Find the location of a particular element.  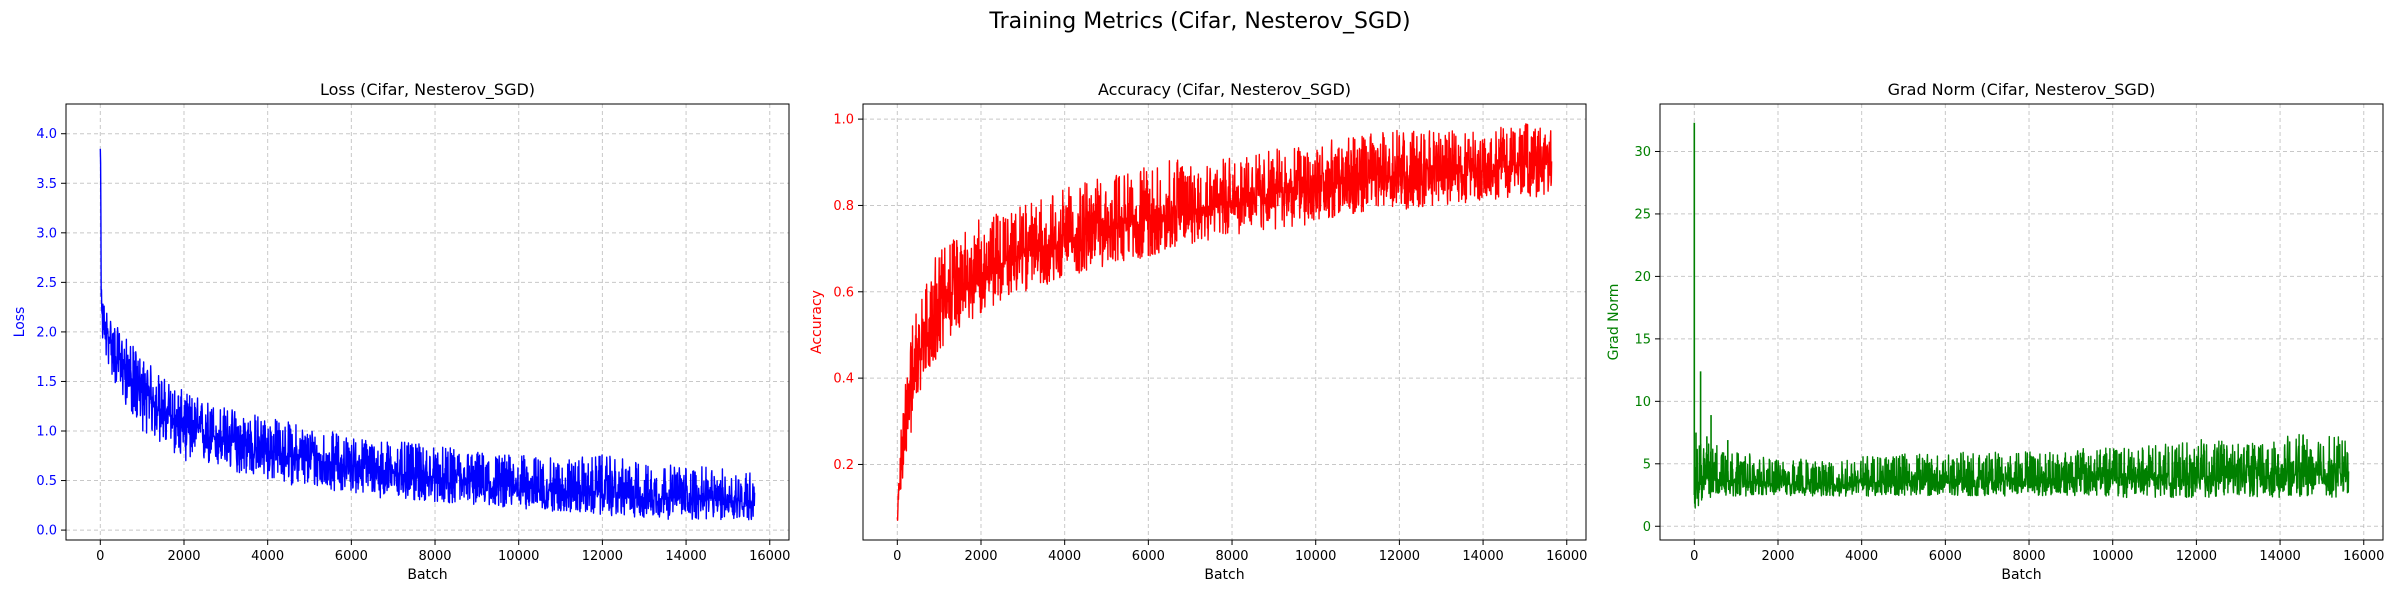

y-tick-label: 30 is located at coordinates (1642, 152).